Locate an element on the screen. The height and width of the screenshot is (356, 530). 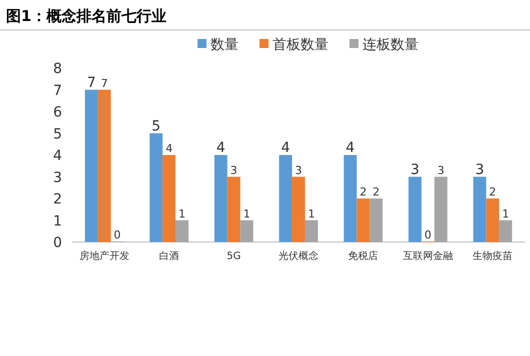
y-tick-label: 4 is located at coordinates (57, 156).